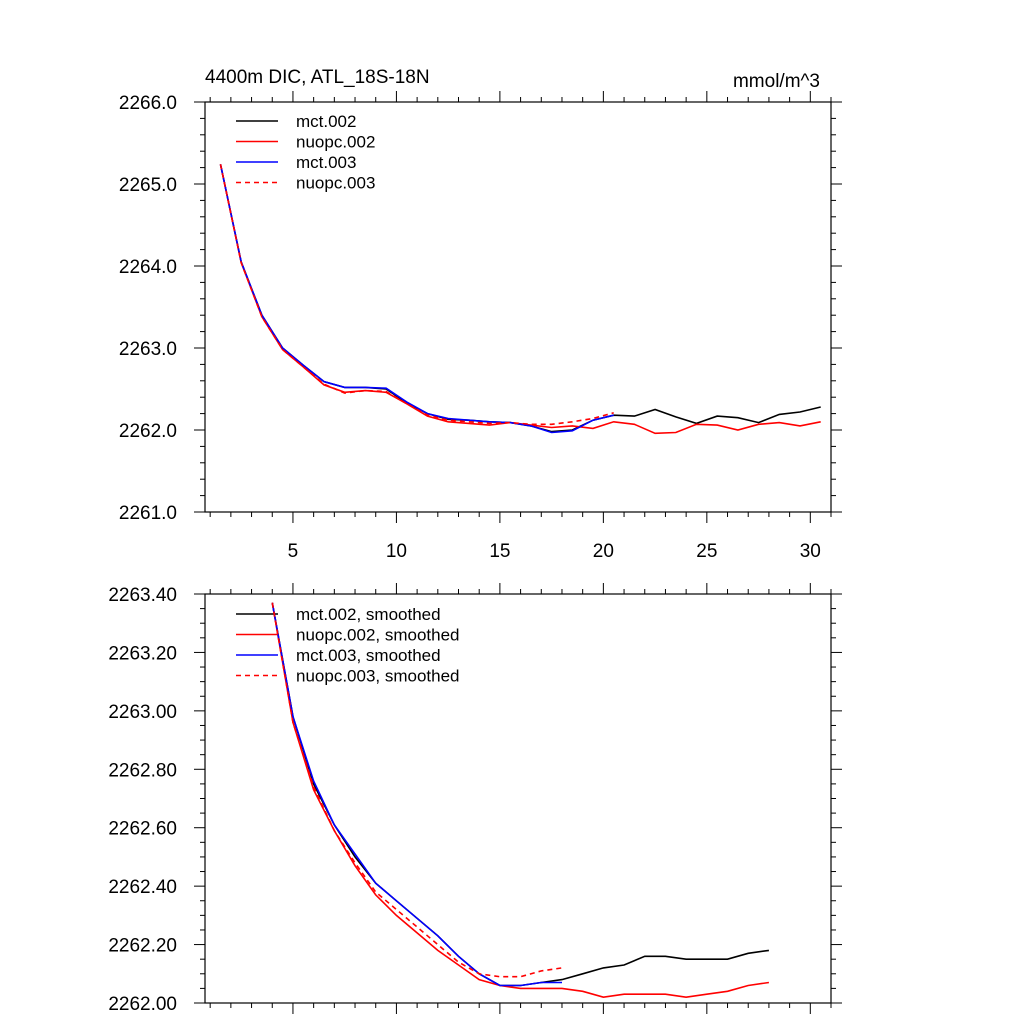 This screenshot has height=1024, width=1024. Describe the element at coordinates (368, 614) in the screenshot. I see `legend-label-mct-002-smoothed: mct.002, smoothed` at that location.